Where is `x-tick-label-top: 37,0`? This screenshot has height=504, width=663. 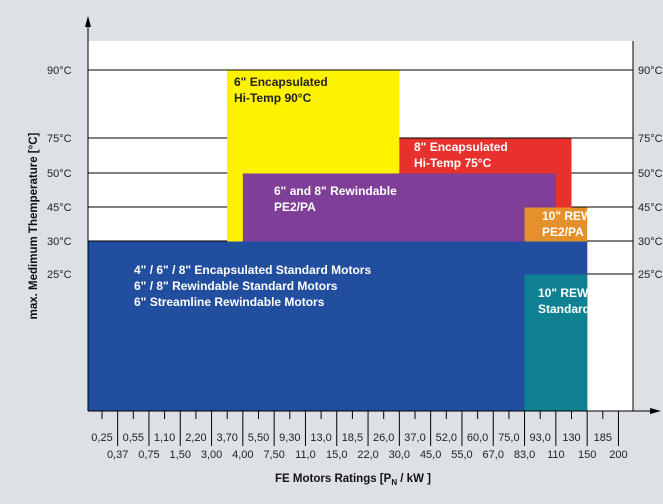
x-tick-label-top: 37,0 is located at coordinates (414, 438).